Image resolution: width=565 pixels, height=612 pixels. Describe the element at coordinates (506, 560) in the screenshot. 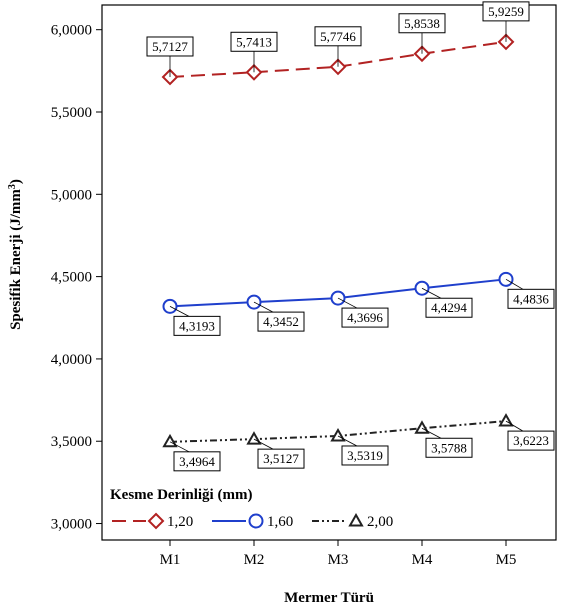

I see `x-tick-label: M5` at that location.